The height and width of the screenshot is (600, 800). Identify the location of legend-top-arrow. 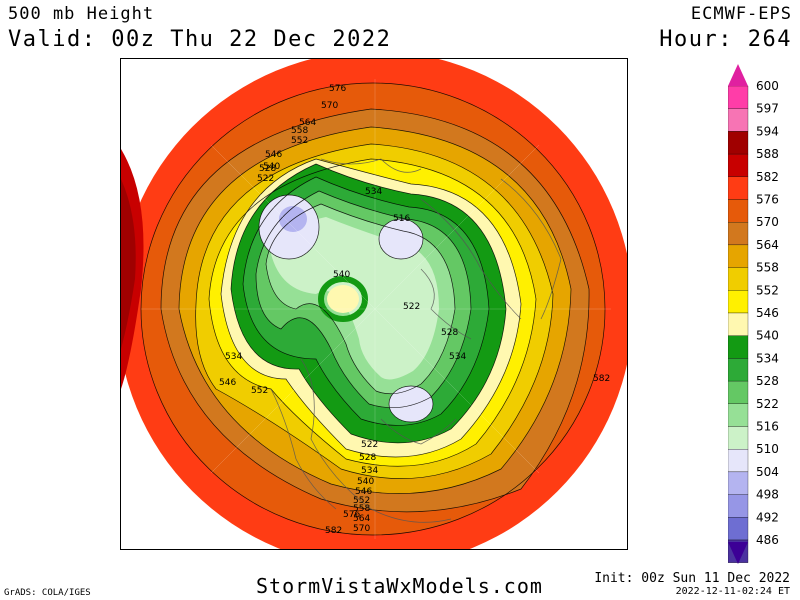
(738, 75).